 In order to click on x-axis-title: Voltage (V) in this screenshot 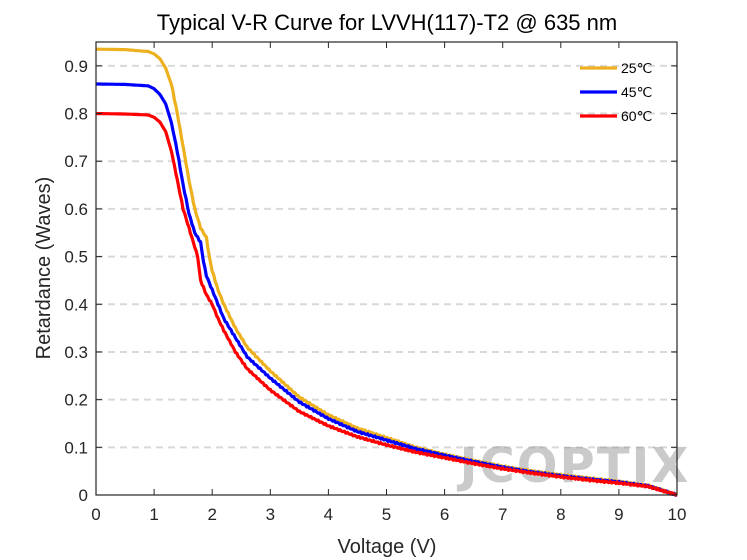, I will do `click(387, 547)`.